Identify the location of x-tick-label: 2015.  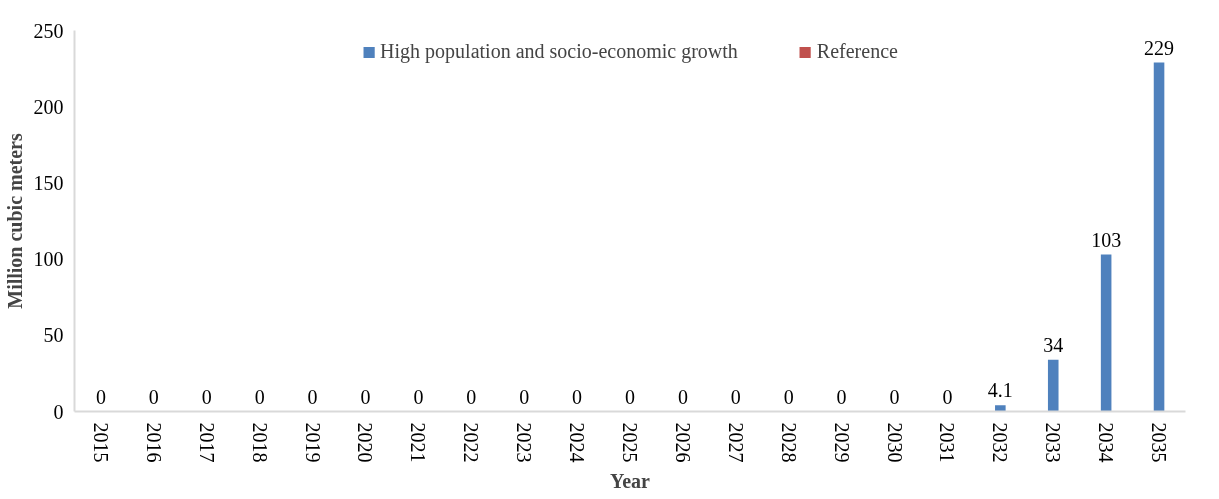
(100, 442).